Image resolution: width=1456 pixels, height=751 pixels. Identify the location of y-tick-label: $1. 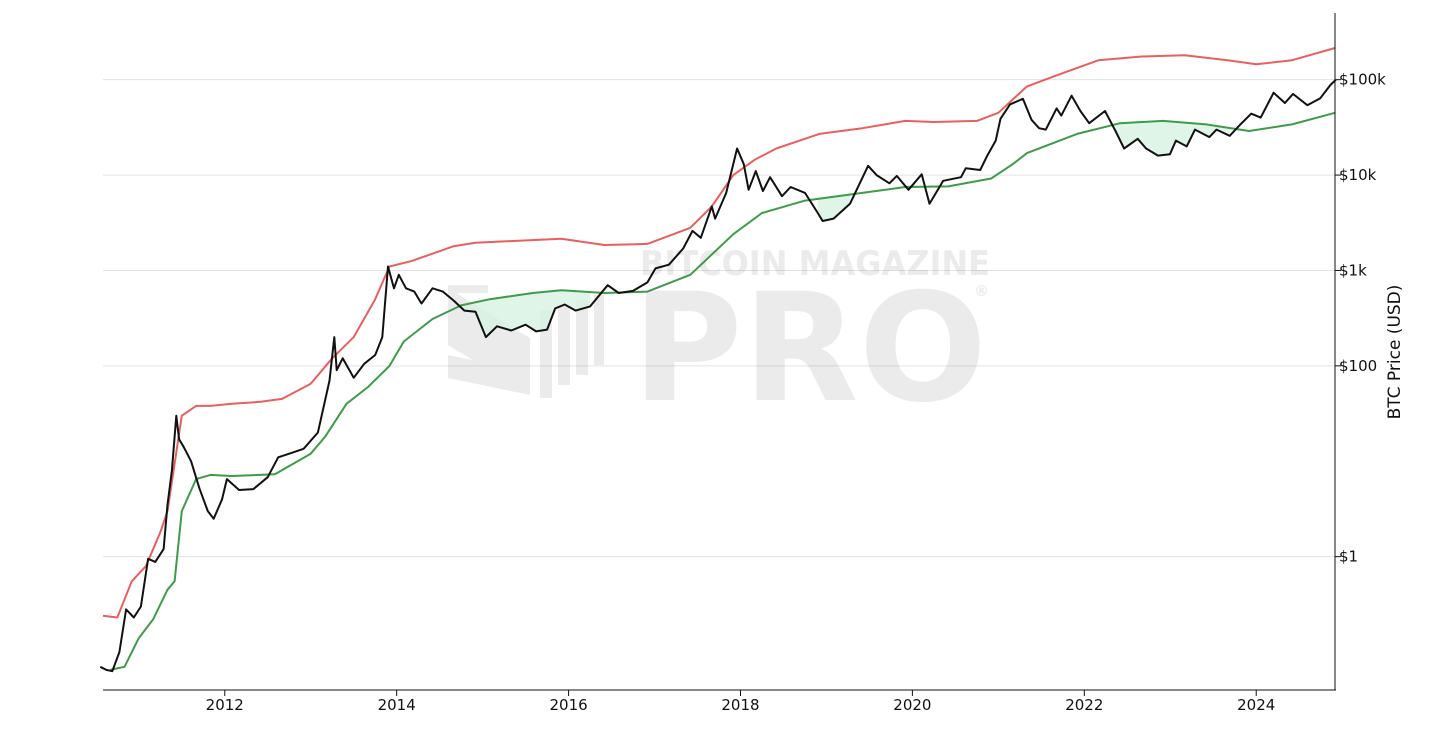
(1348, 557).